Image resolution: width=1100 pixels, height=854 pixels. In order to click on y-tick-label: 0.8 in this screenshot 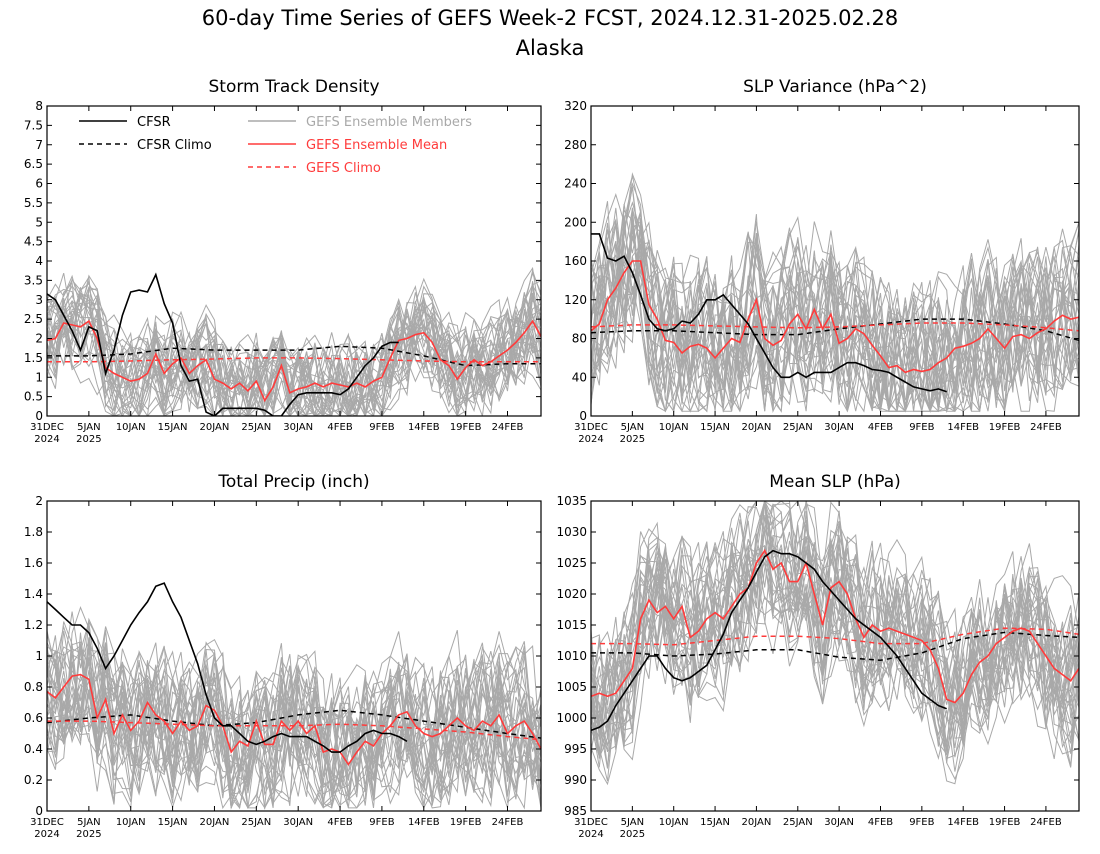, I will do `click(33, 687)`.